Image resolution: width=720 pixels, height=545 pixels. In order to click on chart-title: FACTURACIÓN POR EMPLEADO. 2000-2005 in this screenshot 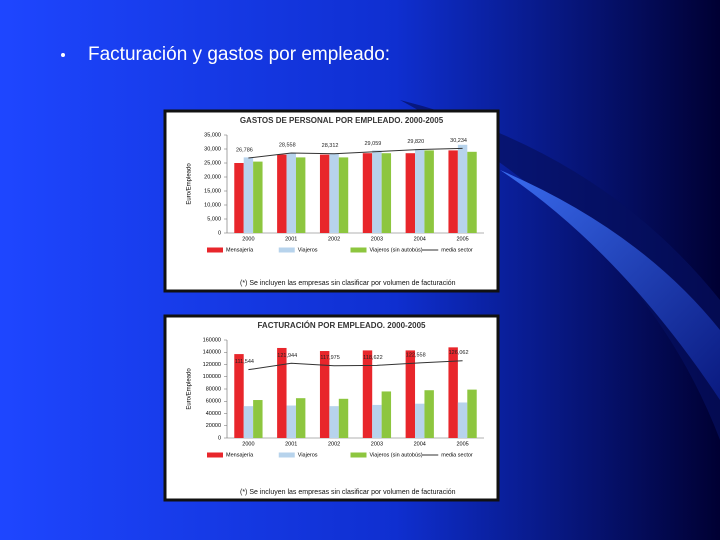, I will do `click(341, 325)`.